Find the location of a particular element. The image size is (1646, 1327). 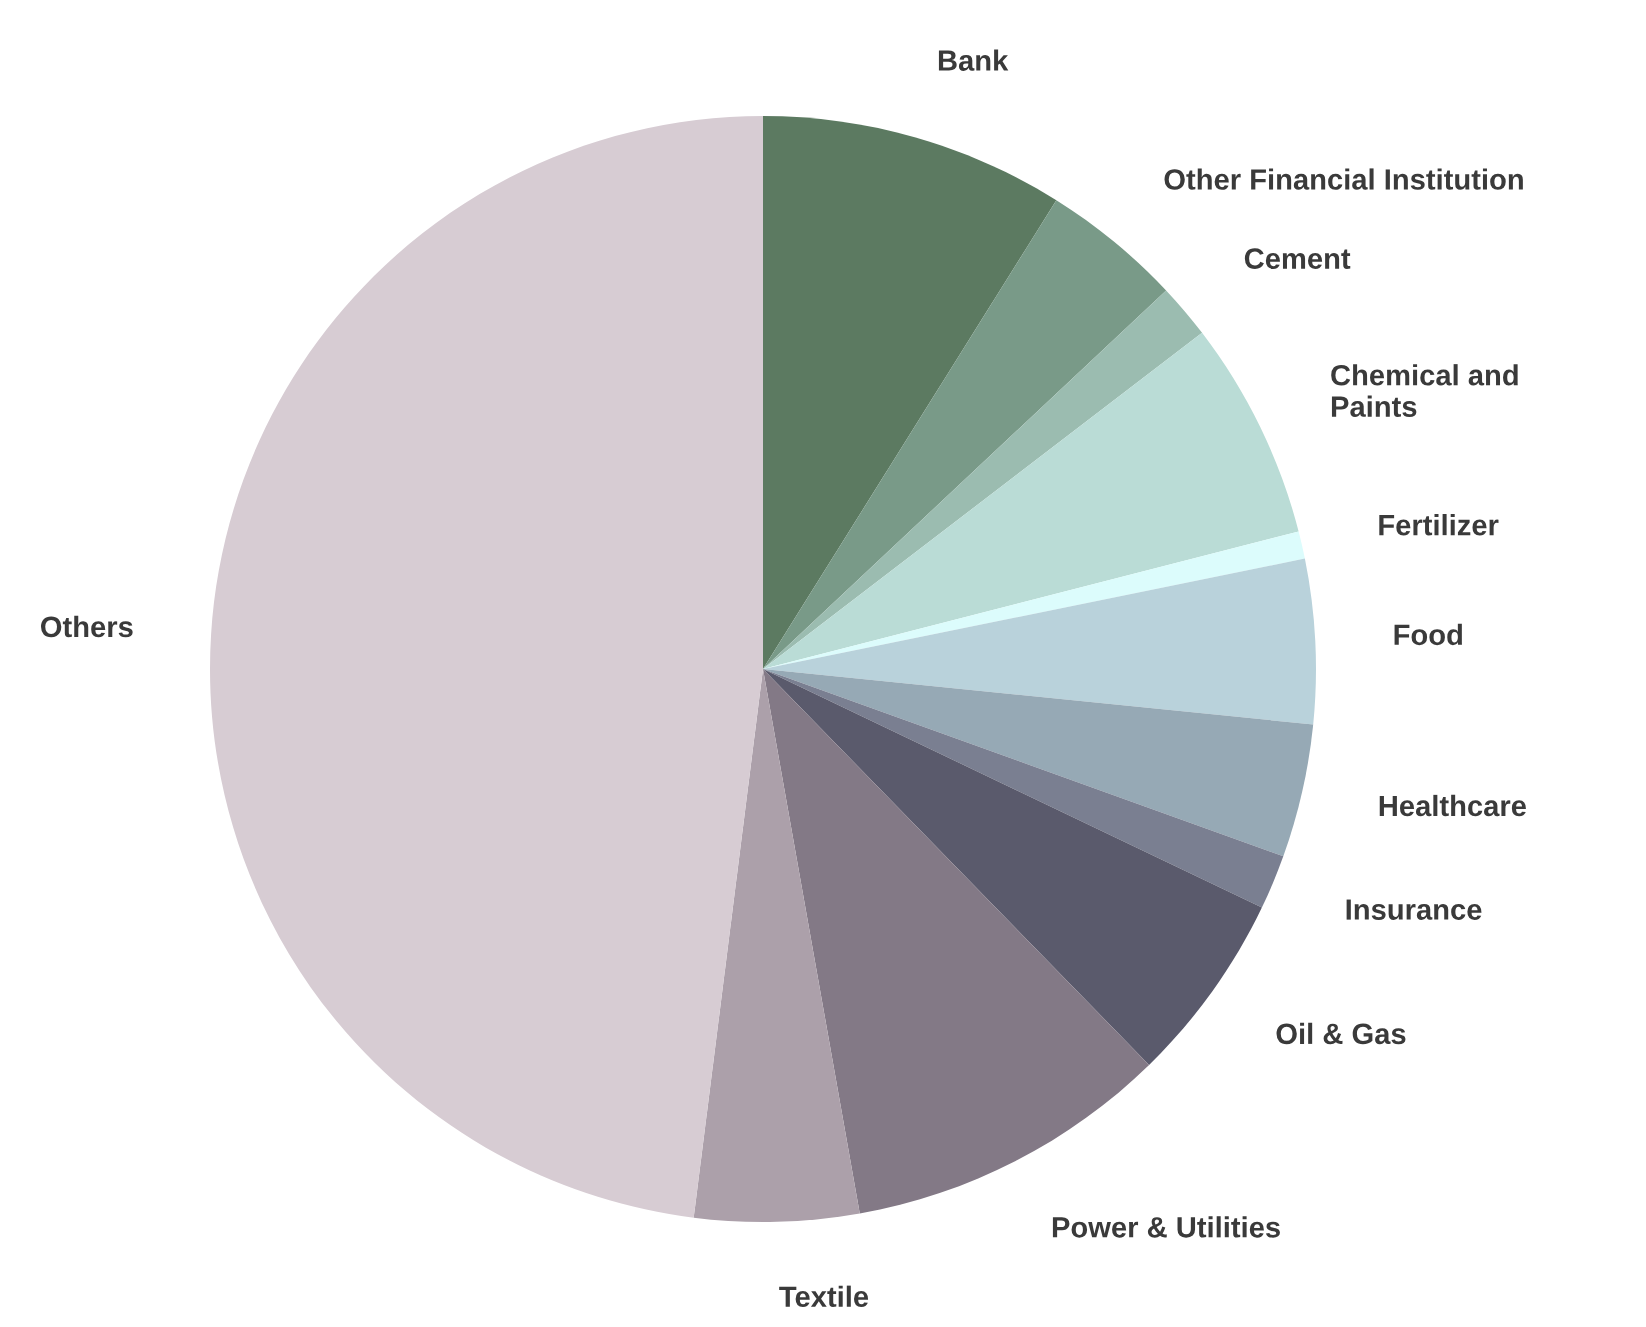

slice-label: Bank is located at coordinates (973, 60).